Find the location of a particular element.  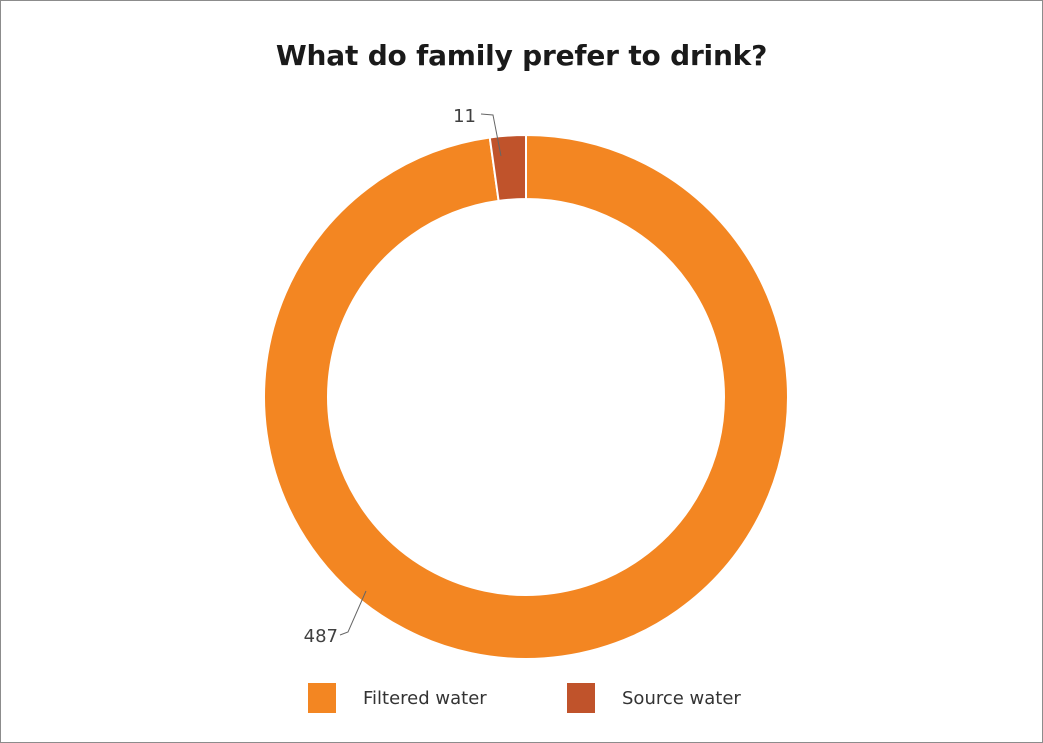

chart-title: What do family prefer to drink? is located at coordinates (521, 55).